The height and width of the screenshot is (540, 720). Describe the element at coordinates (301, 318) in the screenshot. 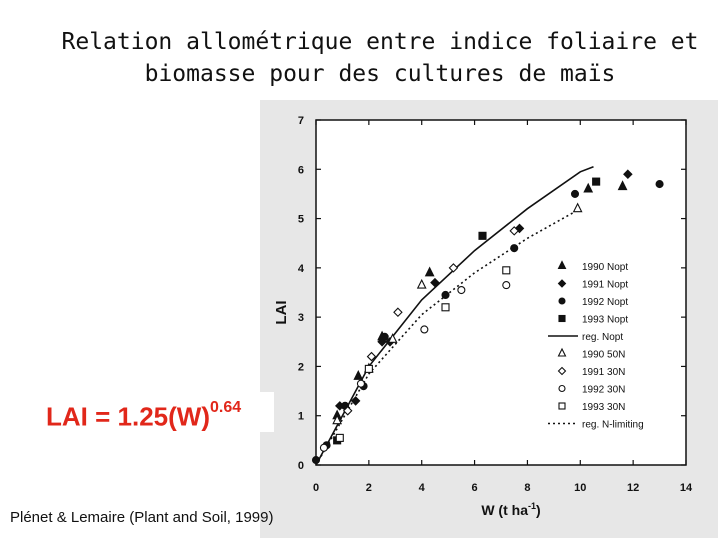

I see `y-tick-label: 3` at that location.